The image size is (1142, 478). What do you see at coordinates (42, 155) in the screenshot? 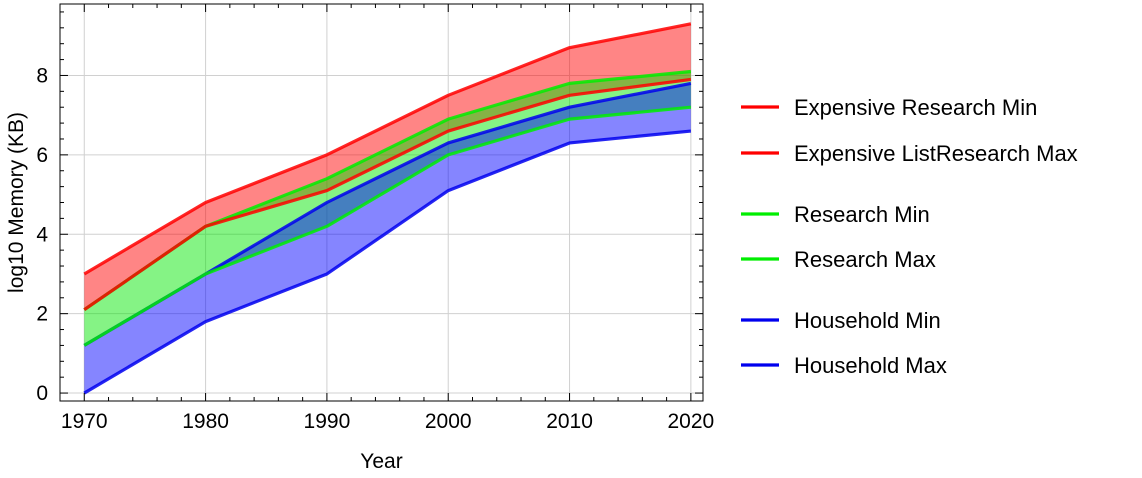
I see `y-tick-label: 6` at bounding box center [42, 155].